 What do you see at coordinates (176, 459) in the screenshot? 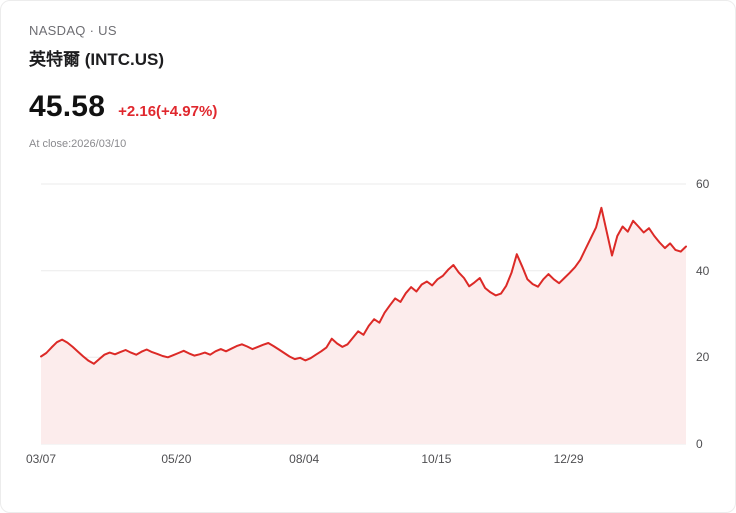
I see `x-axis-tick-label: 05/20` at bounding box center [176, 459].